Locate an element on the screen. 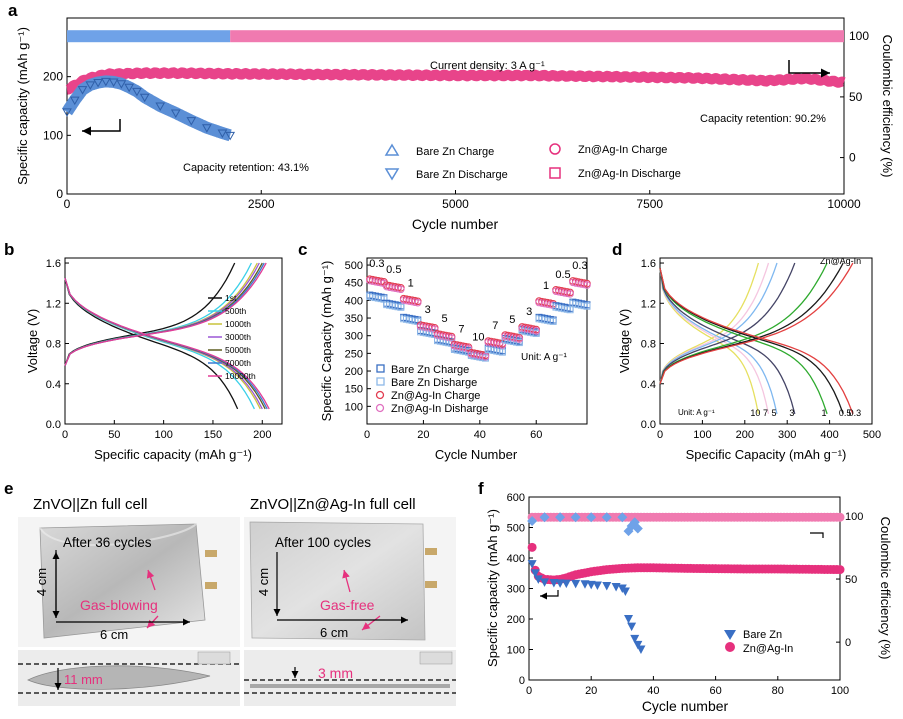 The height and width of the screenshot is (719, 903). legend-label: Bare Zn is located at coordinates (762, 635).